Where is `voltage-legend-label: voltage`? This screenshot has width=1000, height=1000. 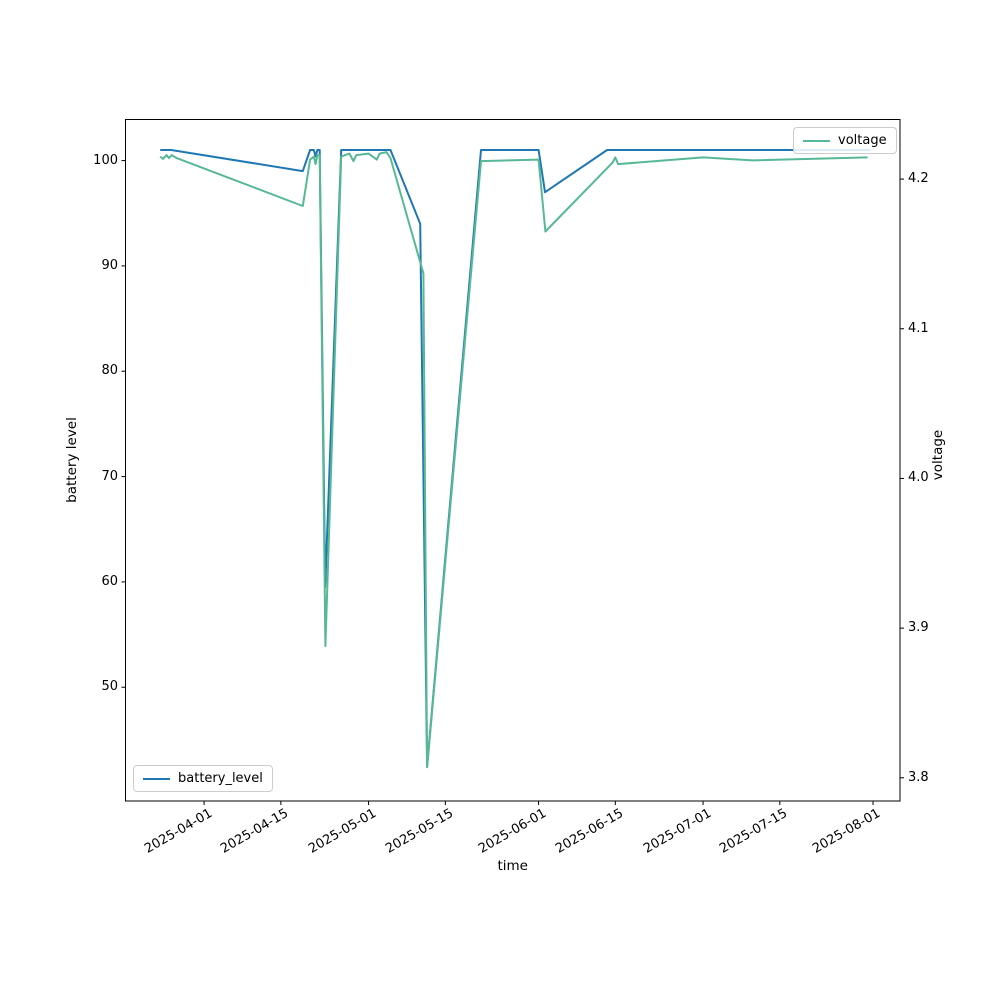
voltage-legend-label: voltage is located at coordinates (862, 140).